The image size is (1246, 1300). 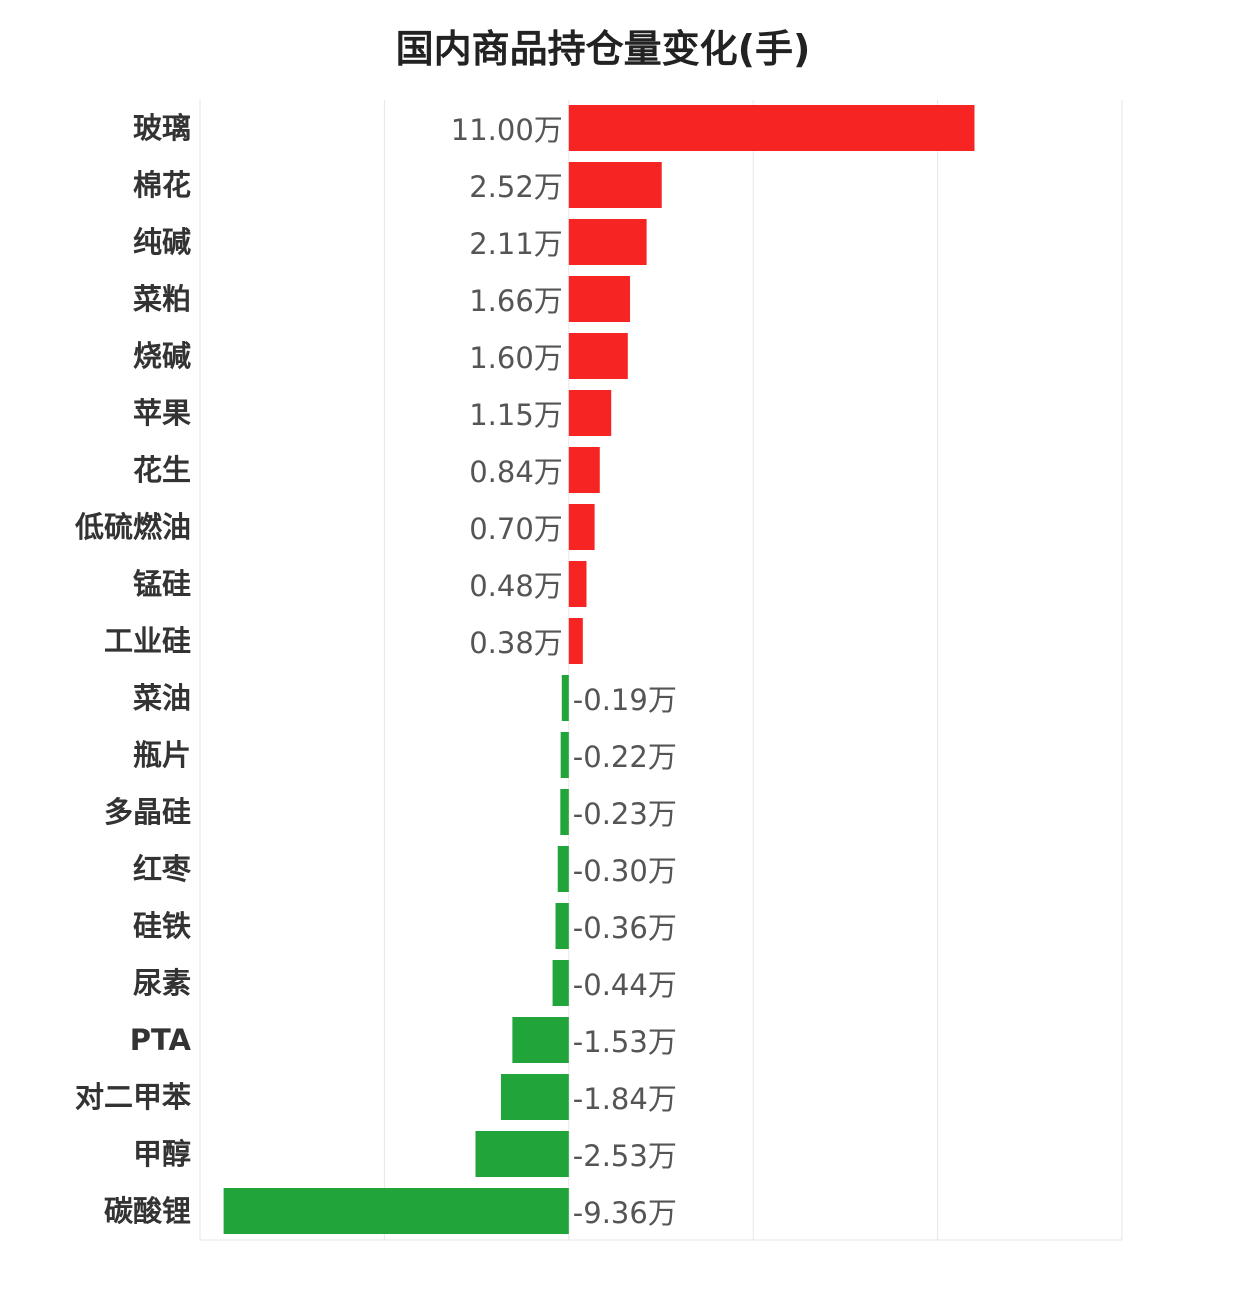 I want to click on data-label: -0.44万, so click(x=625, y=985).